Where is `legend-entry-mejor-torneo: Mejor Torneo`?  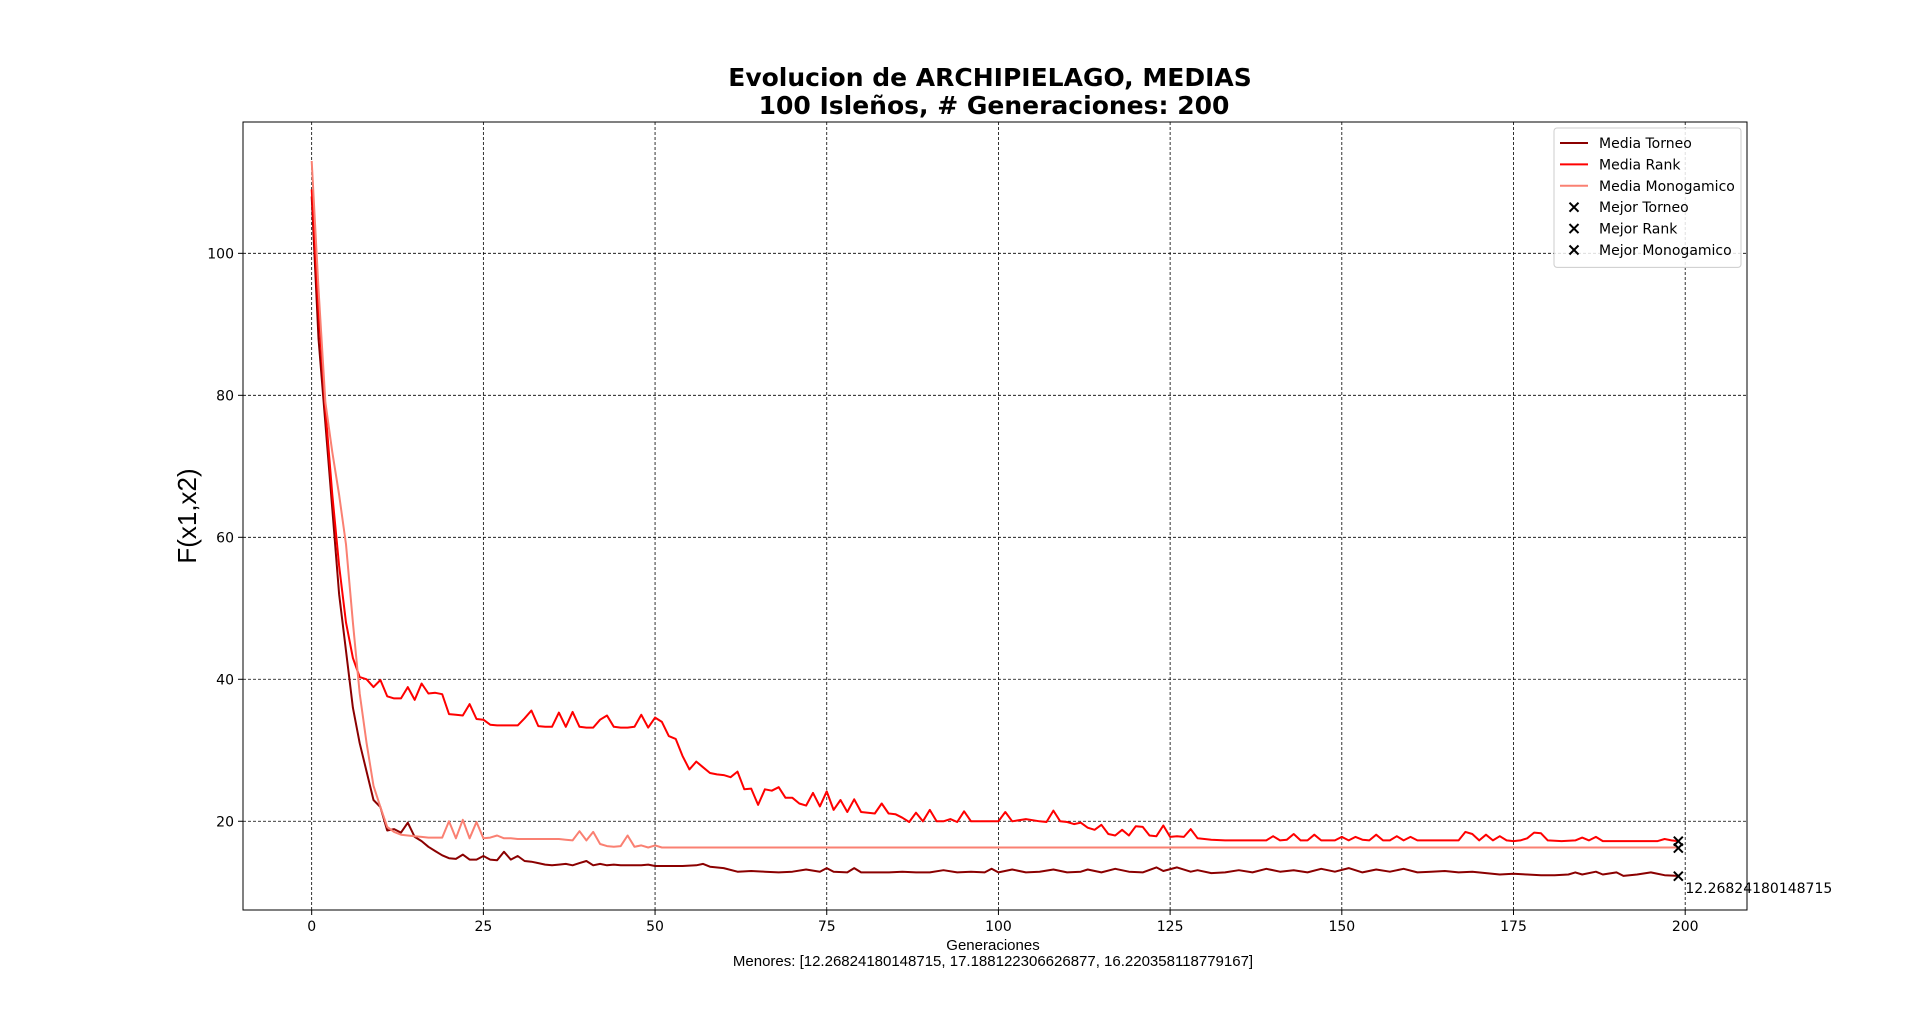 legend-entry-mejor-torneo: Mejor Torneo is located at coordinates (1628, 208).